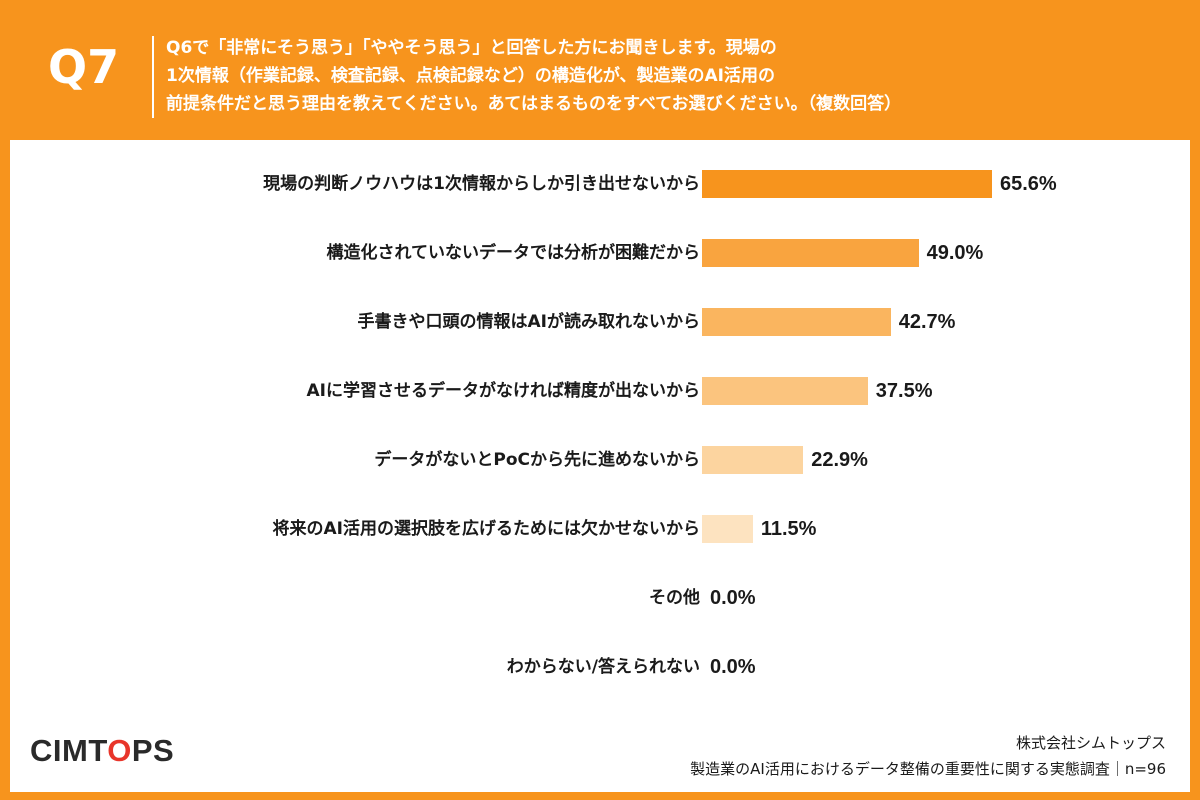 The height and width of the screenshot is (800, 1200). I want to click on chart-row: 将来のAI活用の選択肢を広げるためには欠かせないから 11.5%, so click(600, 529).